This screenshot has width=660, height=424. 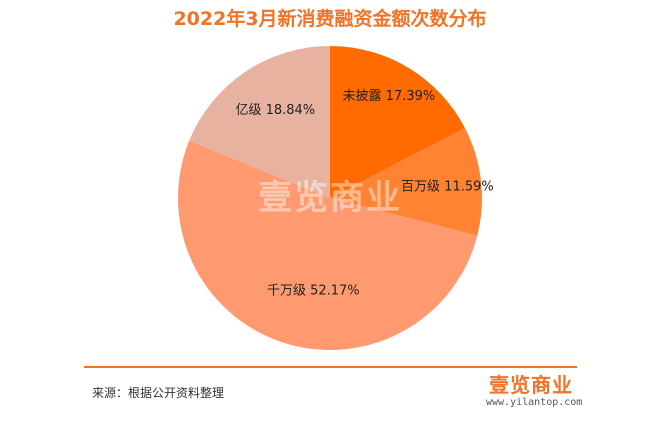 What do you see at coordinates (158, 393) in the screenshot?
I see `source-note: 来源：根据公开资料整理` at bounding box center [158, 393].